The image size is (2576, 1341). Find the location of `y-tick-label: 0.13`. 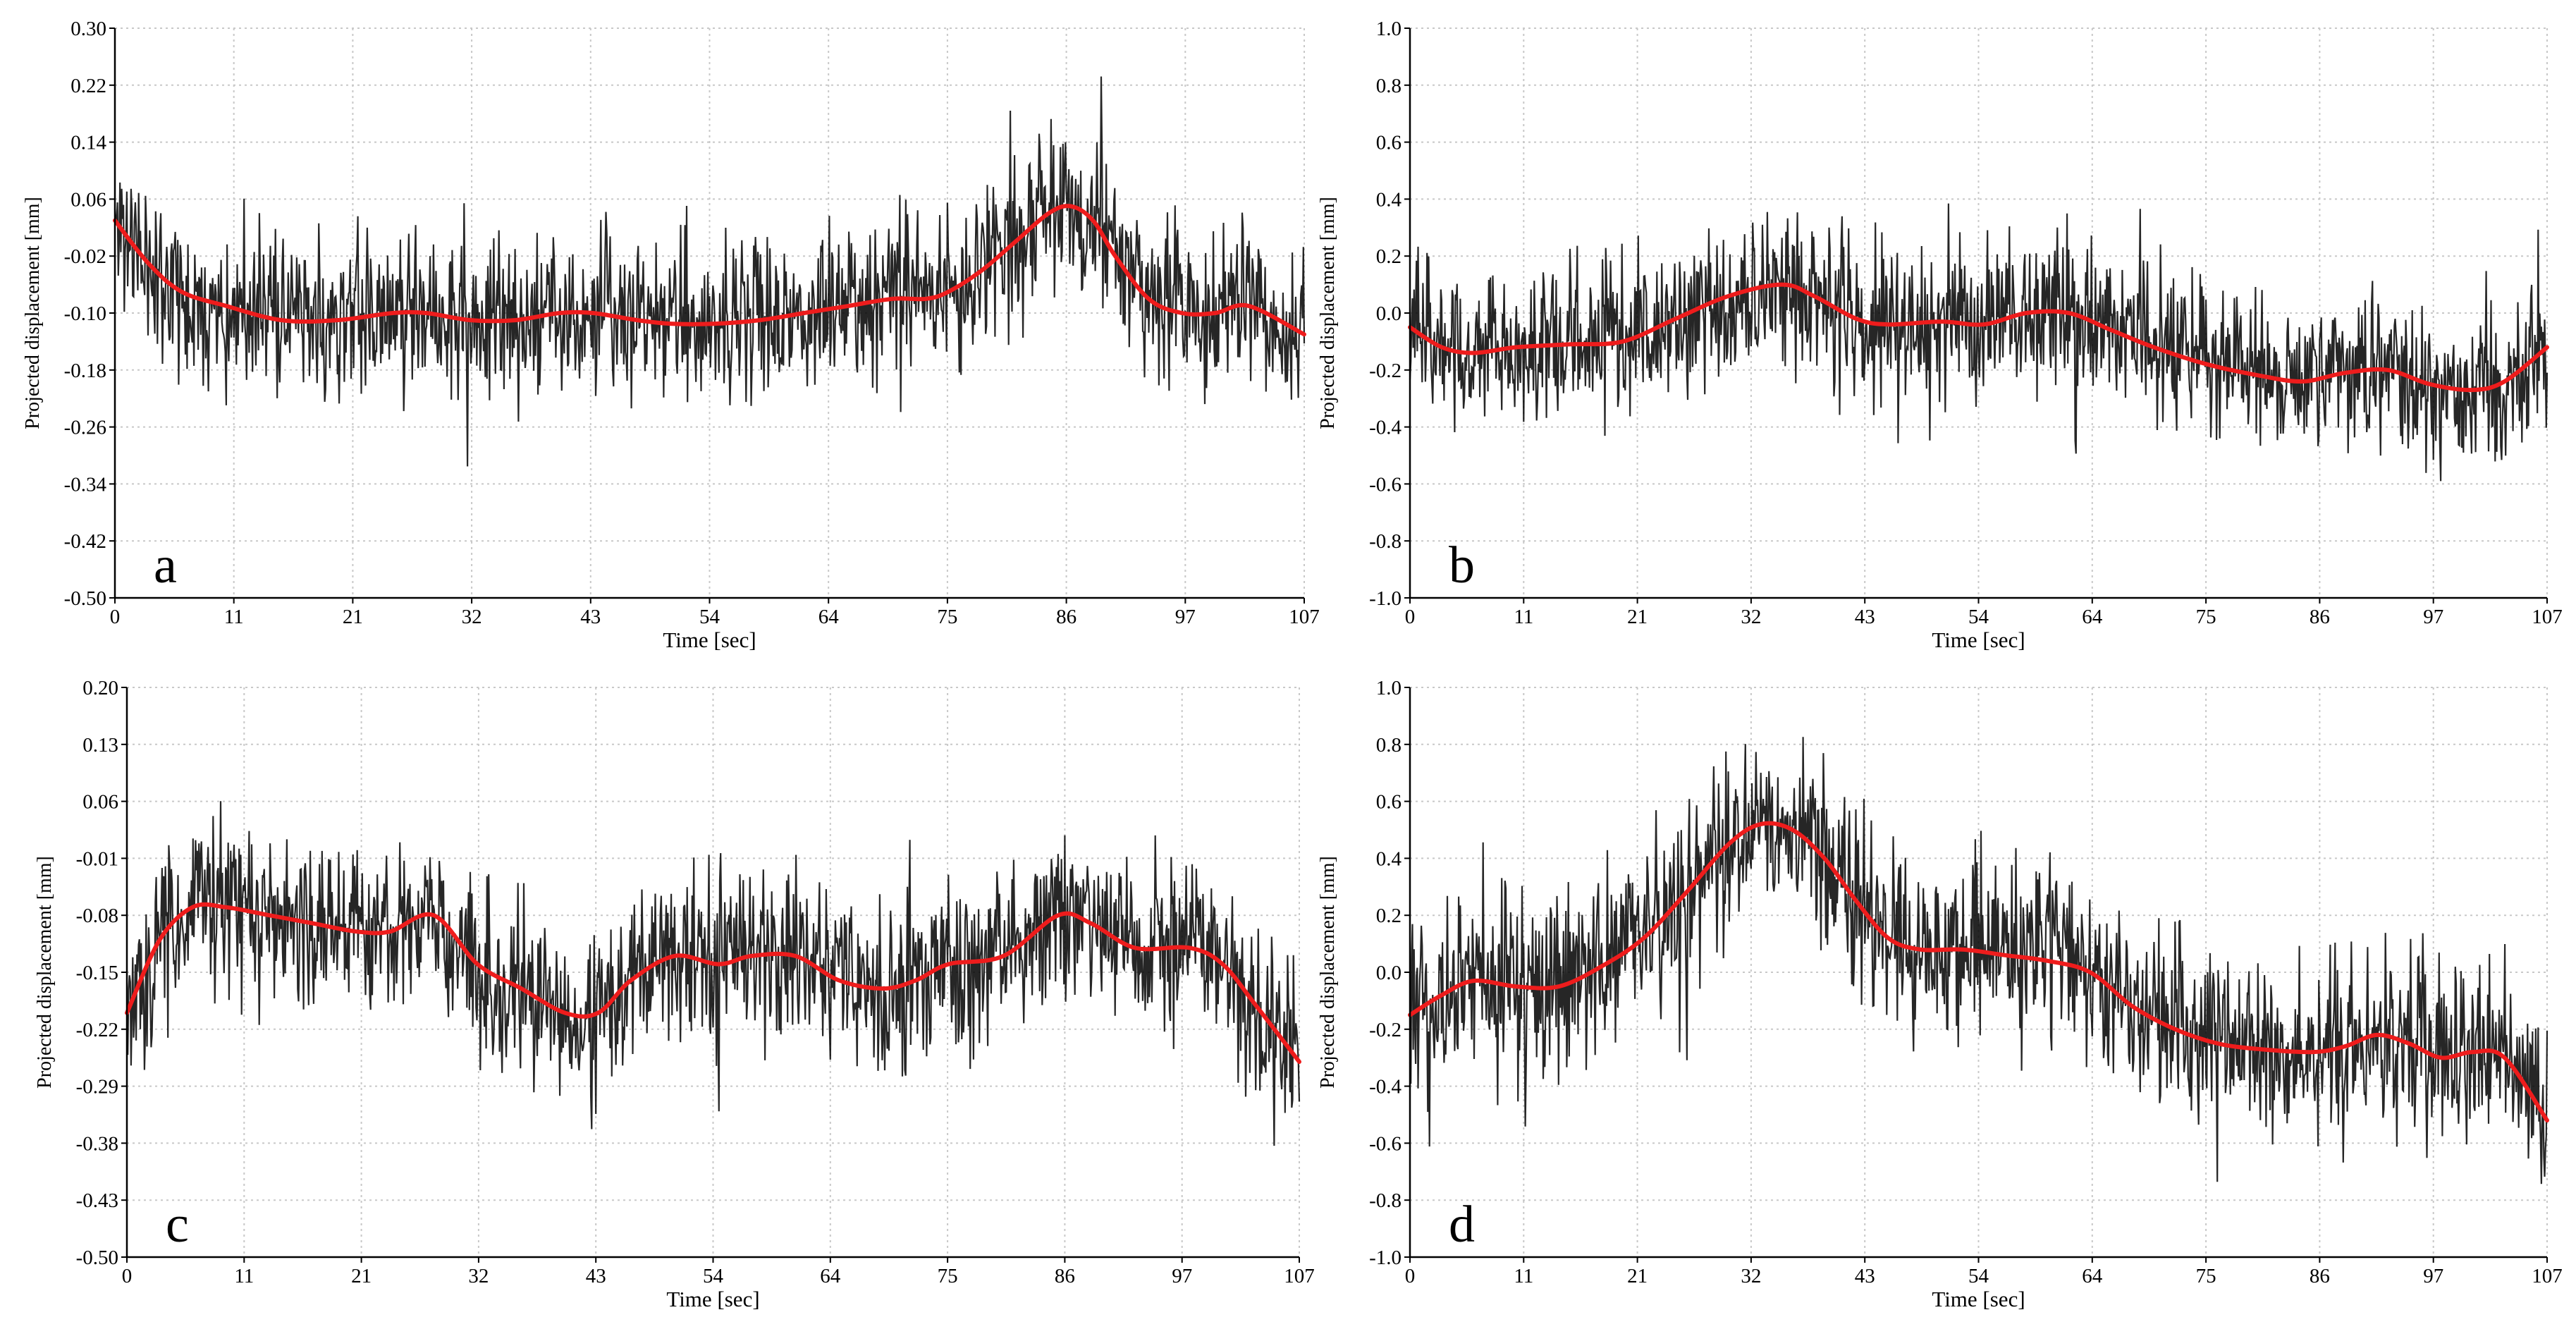

y-tick-label: 0.13 is located at coordinates (100, 745).